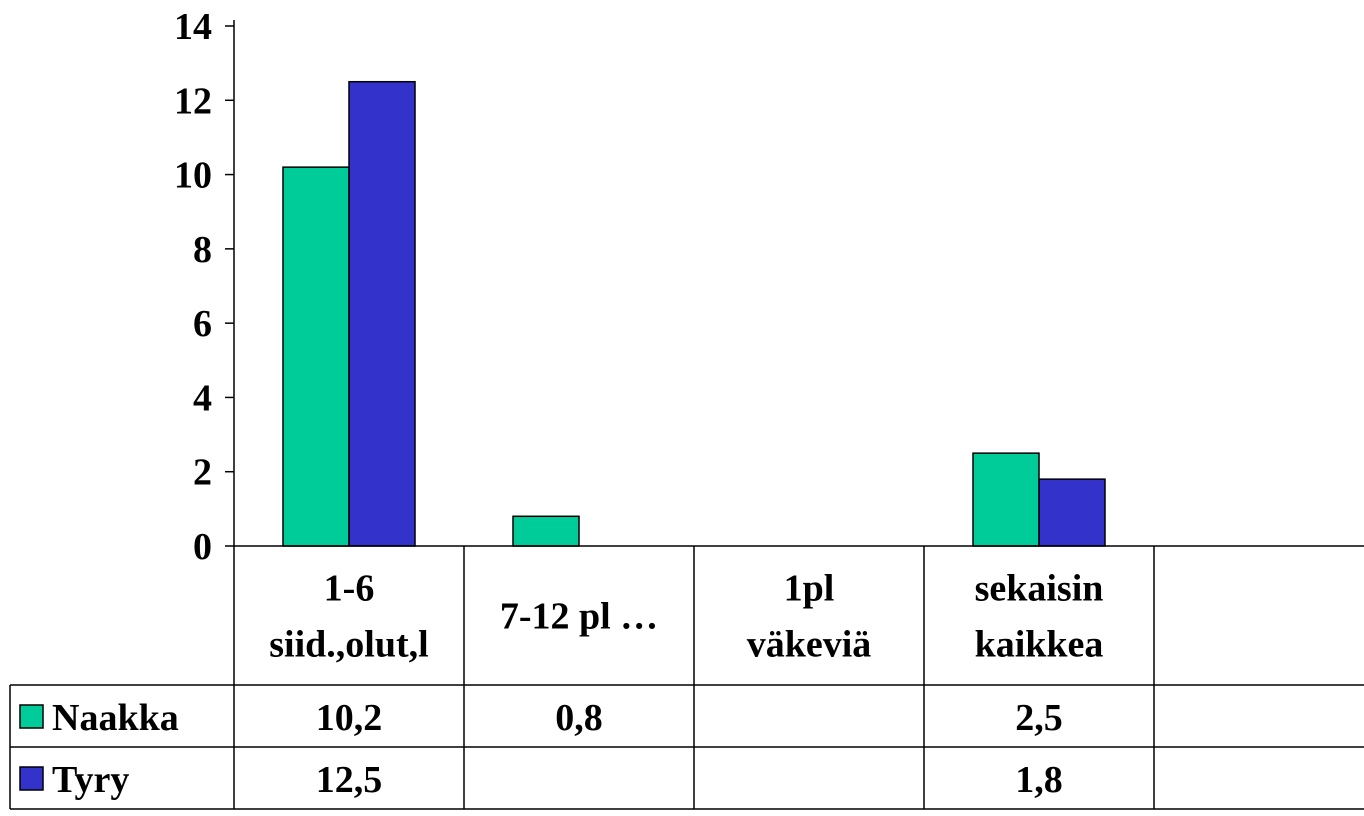  Describe the element at coordinates (202, 473) in the screenshot. I see `y-tick-label: 2` at that location.